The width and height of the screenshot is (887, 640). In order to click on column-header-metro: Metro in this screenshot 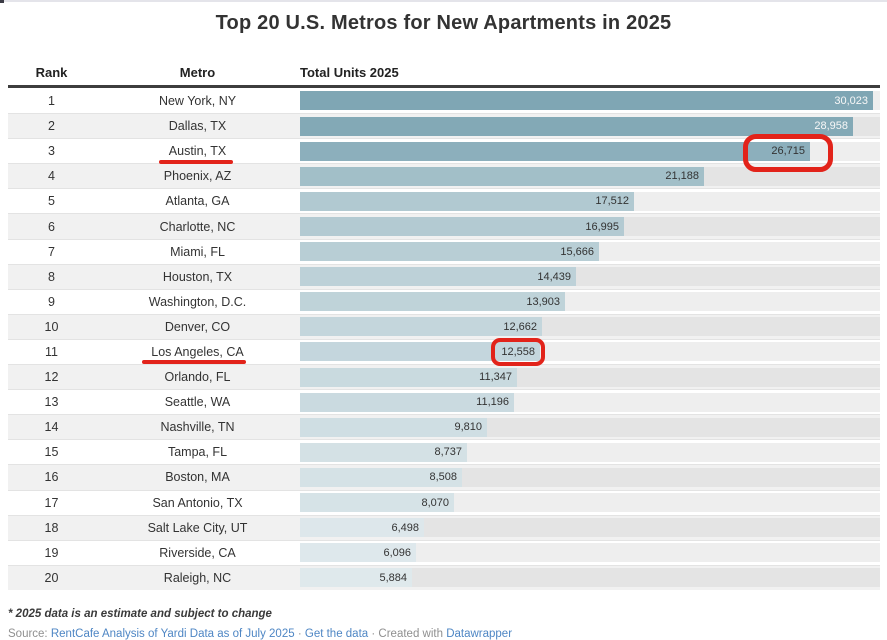, I will do `click(197, 72)`.